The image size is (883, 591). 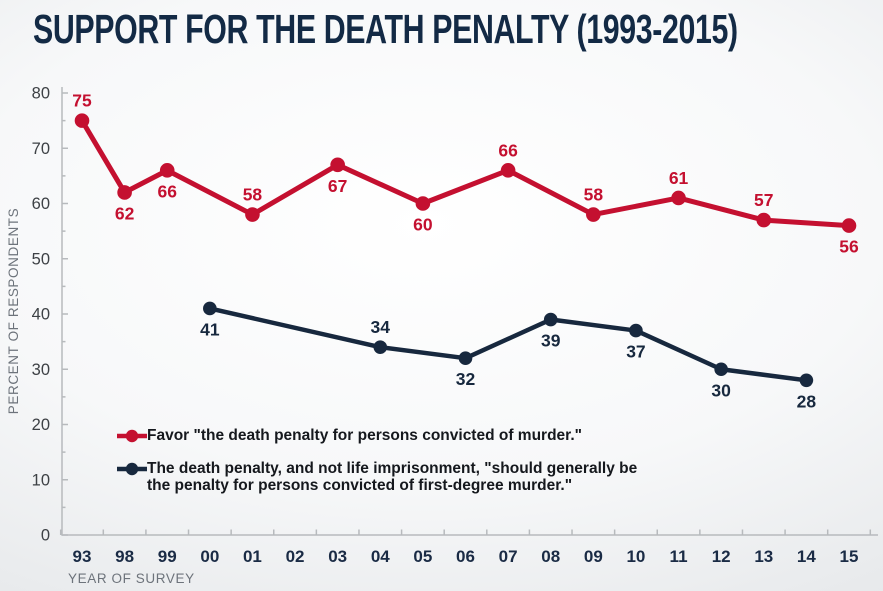 What do you see at coordinates (82, 101) in the screenshot?
I see `series-favor-value-label: 75` at bounding box center [82, 101].